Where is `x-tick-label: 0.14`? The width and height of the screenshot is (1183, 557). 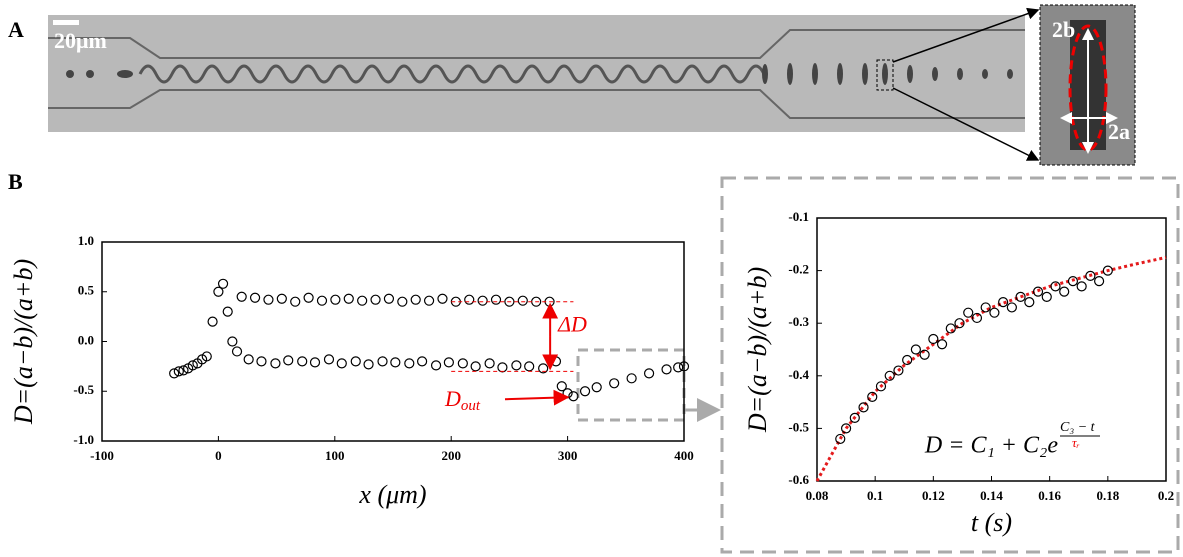
x-tick-label: 0.14 is located at coordinates (991, 495).